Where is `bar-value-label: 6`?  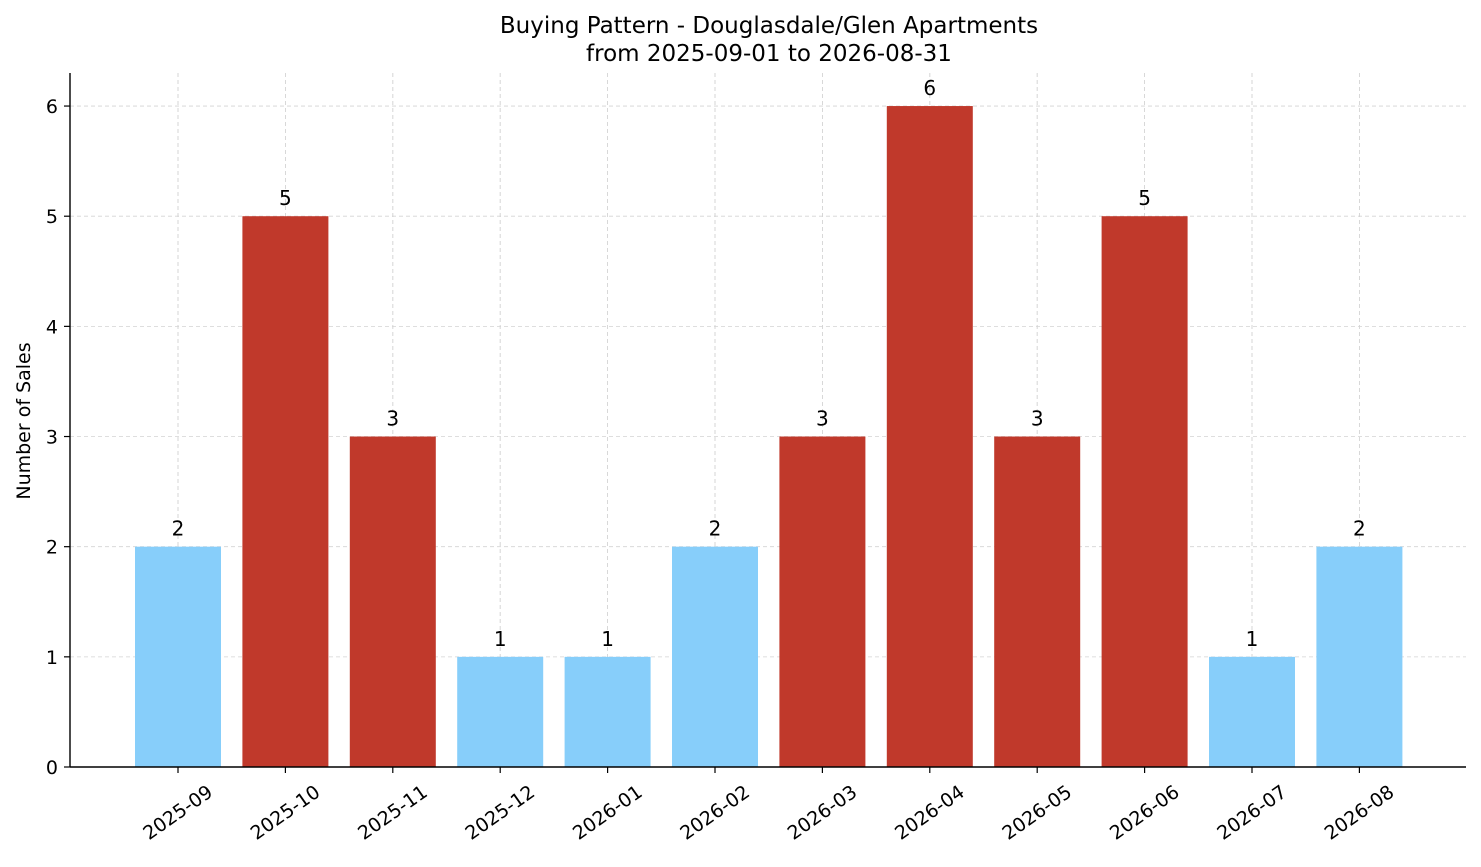
bar-value-label: 6 is located at coordinates (929, 88).